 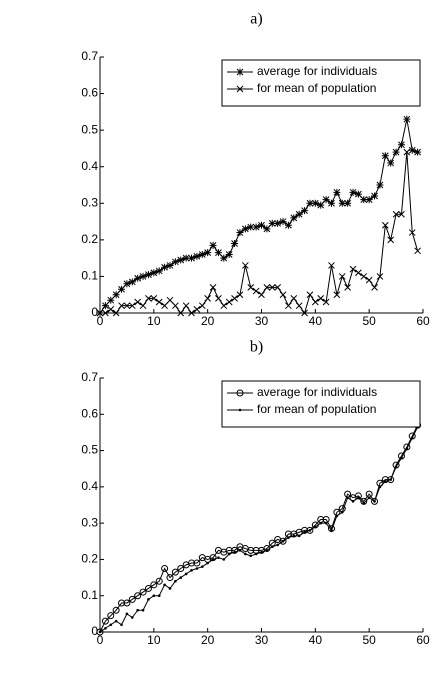 What do you see at coordinates (262, 640) in the screenshot?
I see `x-tick-label: 30` at bounding box center [262, 640].